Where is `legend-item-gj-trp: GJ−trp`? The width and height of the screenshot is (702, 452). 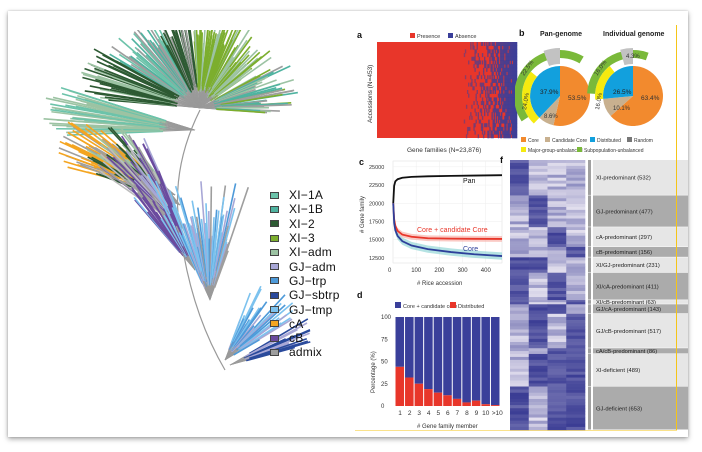
legend-item-gj-trp: GJ−trp is located at coordinates (305, 281).